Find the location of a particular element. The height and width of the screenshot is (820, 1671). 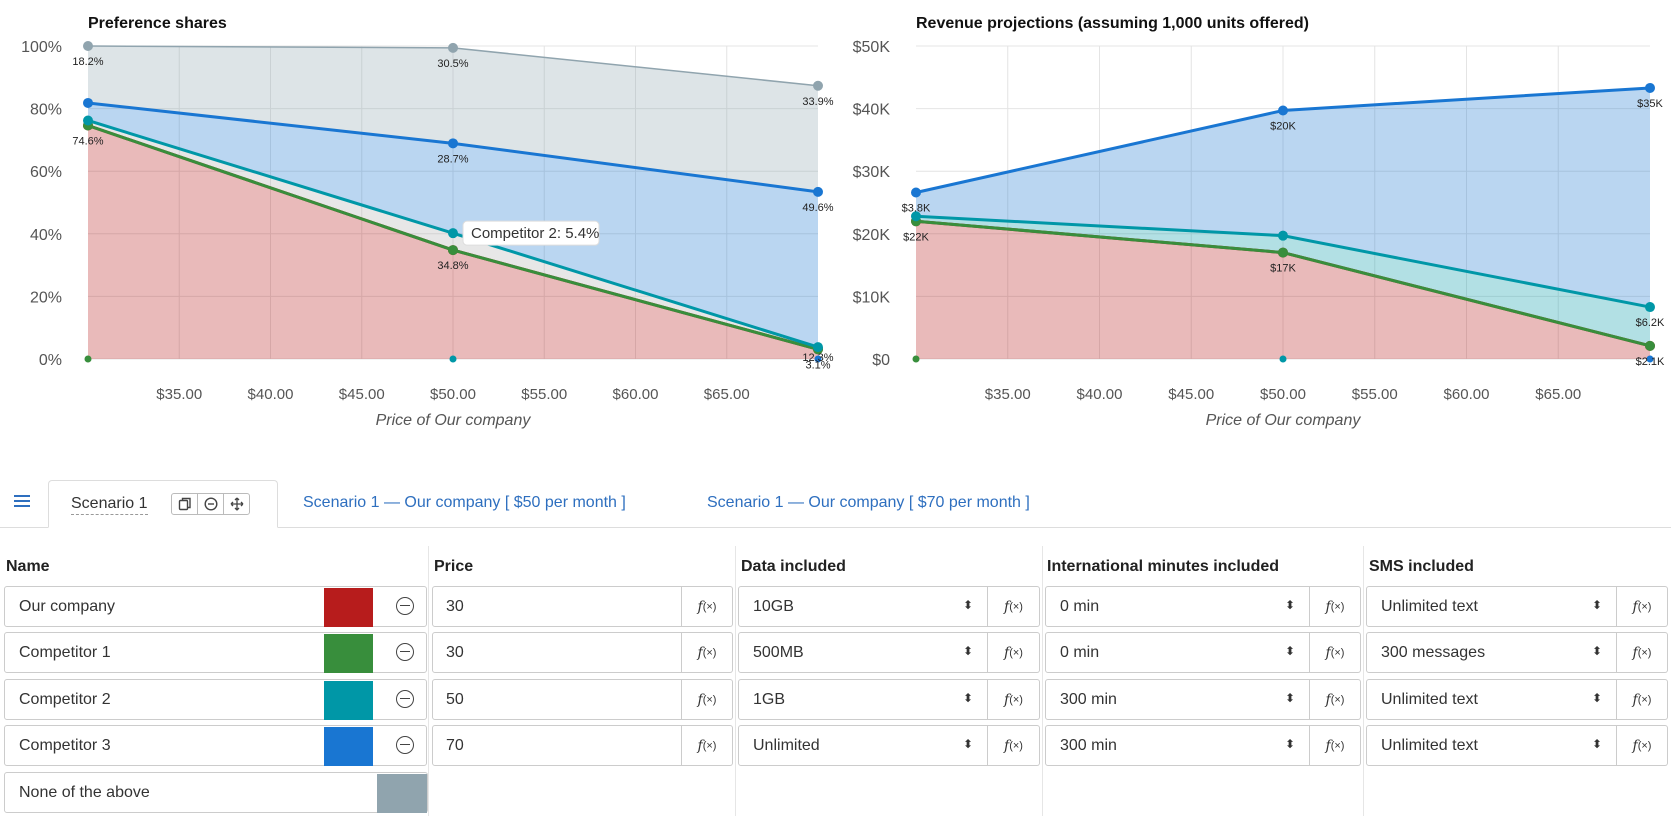

data-select: Unlimited ⬍ is located at coordinates (863, 745).